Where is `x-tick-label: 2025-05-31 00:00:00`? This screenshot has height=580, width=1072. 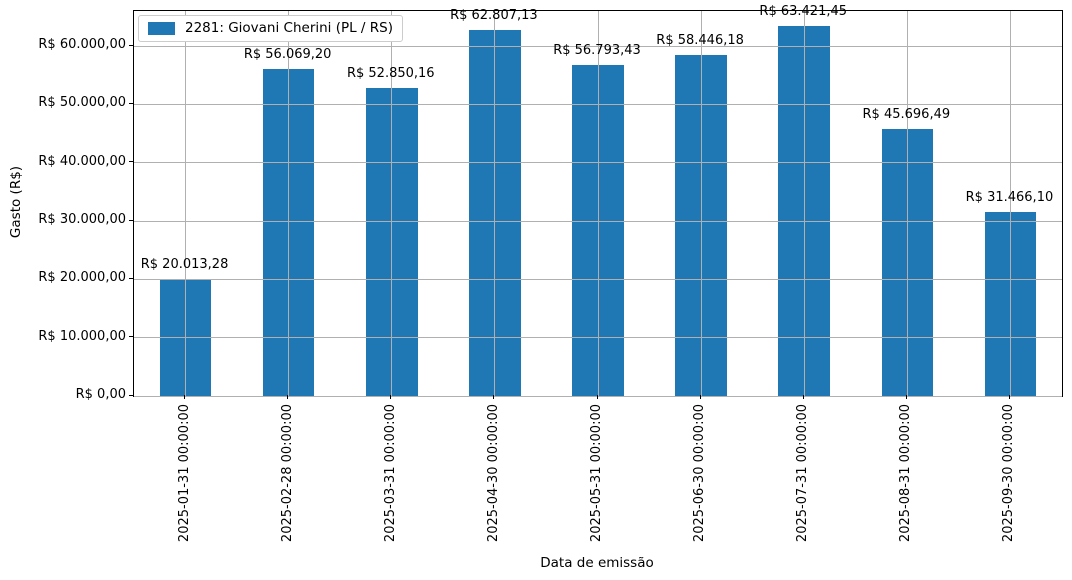
x-tick-label: 2025-05-31 00:00:00 is located at coordinates (596, 473).